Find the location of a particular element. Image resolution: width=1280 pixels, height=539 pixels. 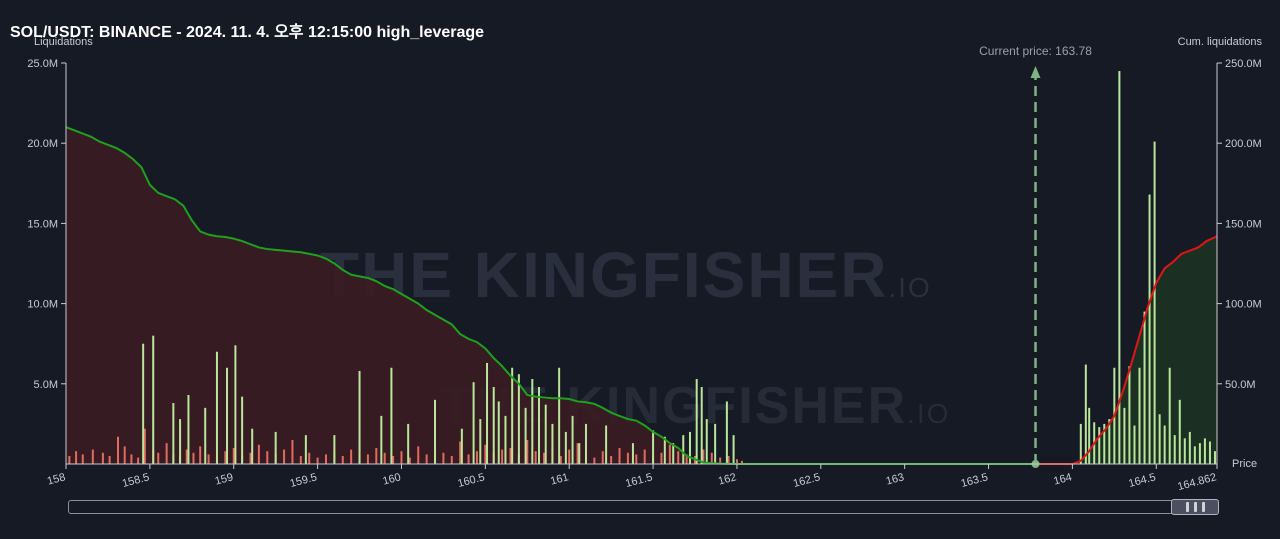

zoom-slider-handle is located at coordinates (1195, 507).